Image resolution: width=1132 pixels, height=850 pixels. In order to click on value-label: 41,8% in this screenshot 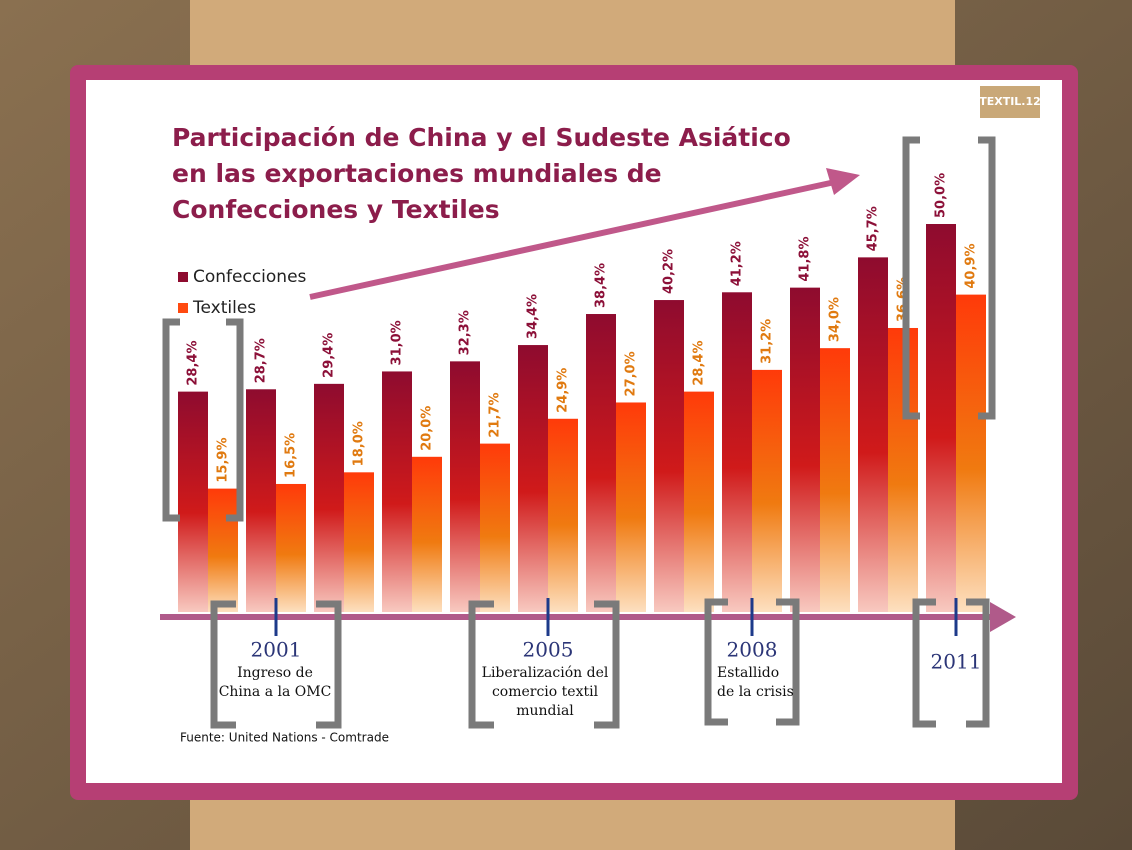, I will do `click(805, 259)`.